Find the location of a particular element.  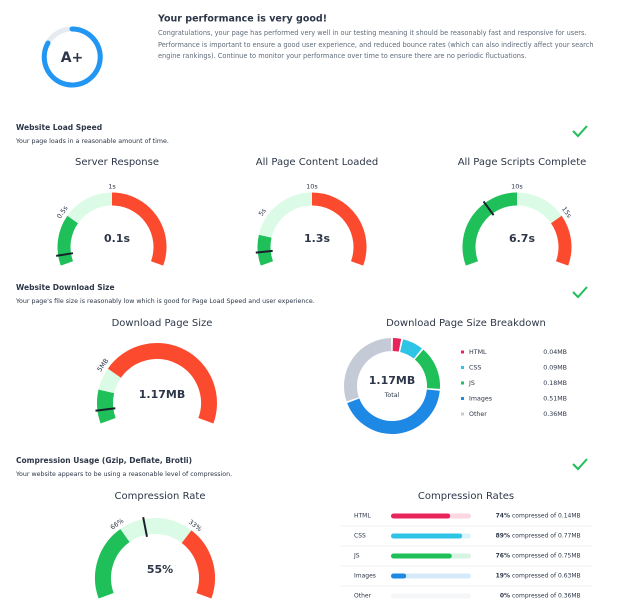

rate-percent: 74% is located at coordinates (503, 516).